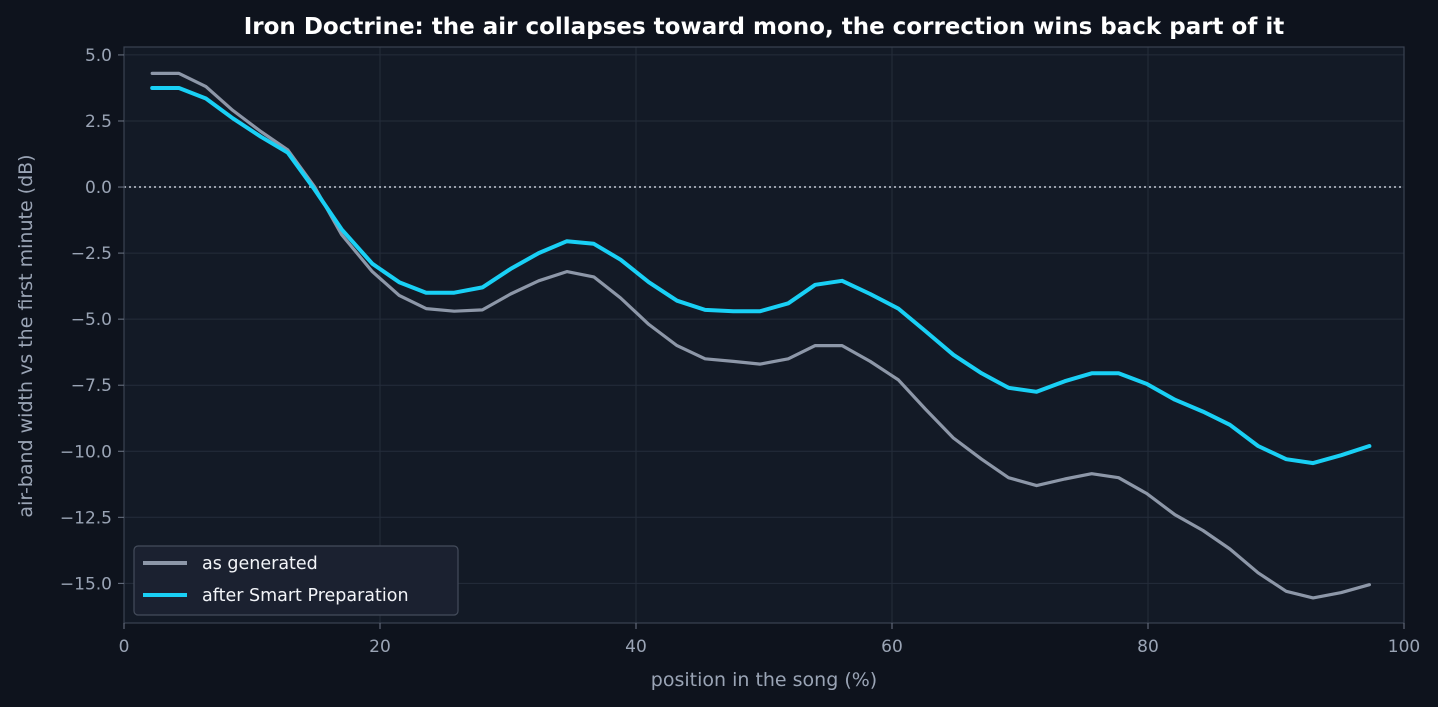 The width and height of the screenshot is (1438, 707). I want to click on legend-box, so click(296, 580).